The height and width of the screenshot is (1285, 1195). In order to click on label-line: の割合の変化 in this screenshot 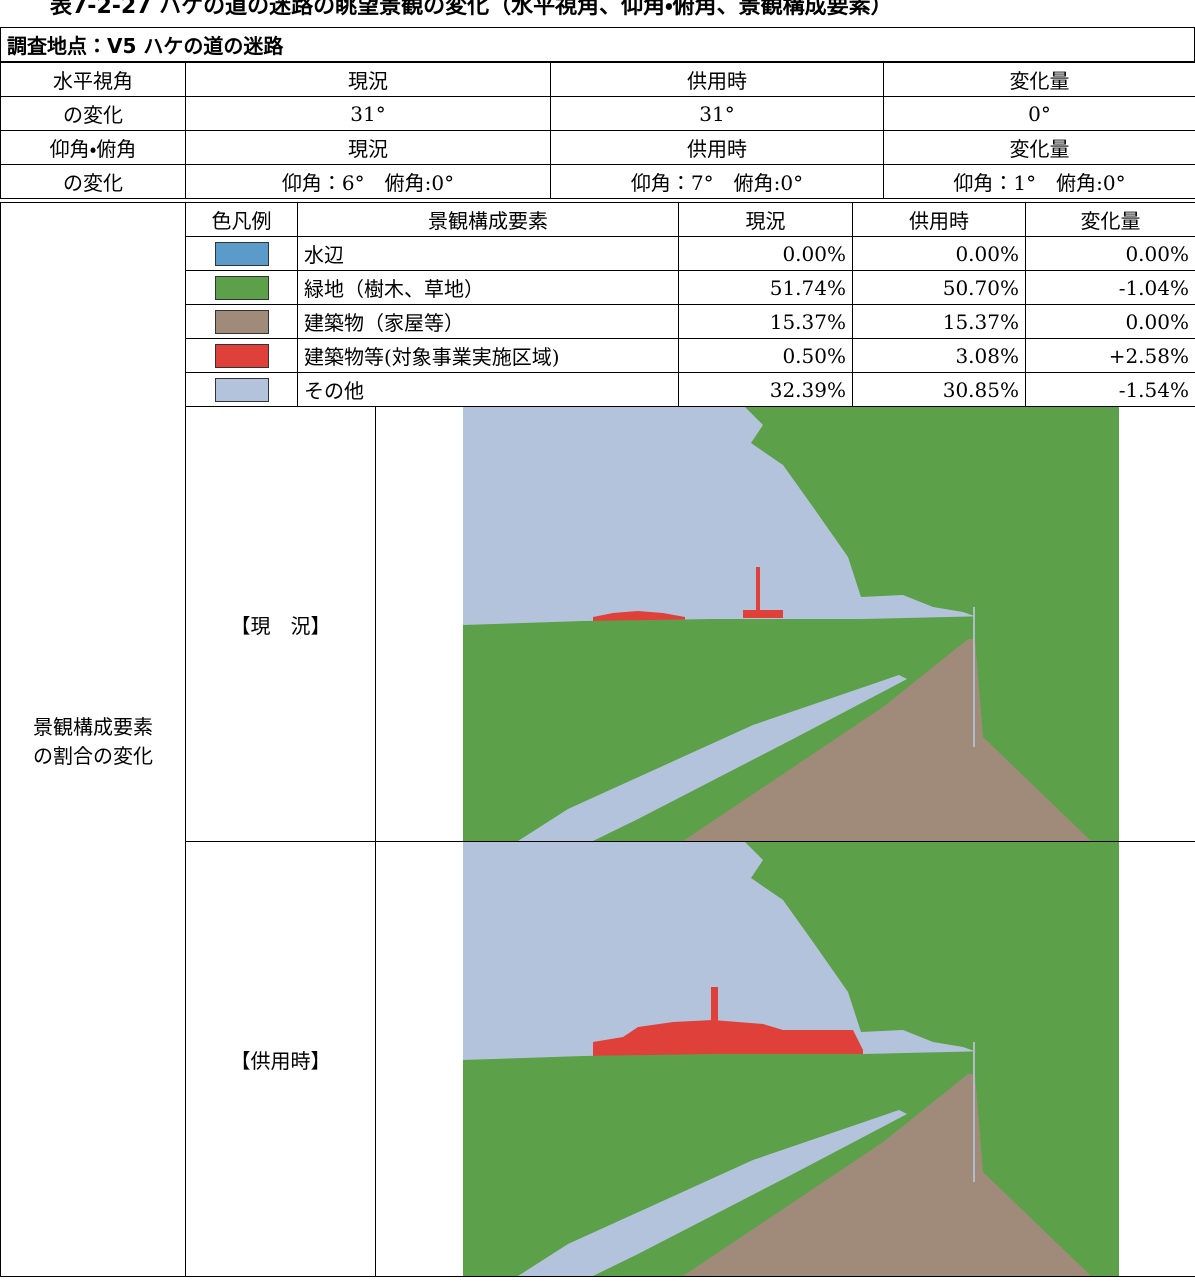, I will do `click(93, 755)`.